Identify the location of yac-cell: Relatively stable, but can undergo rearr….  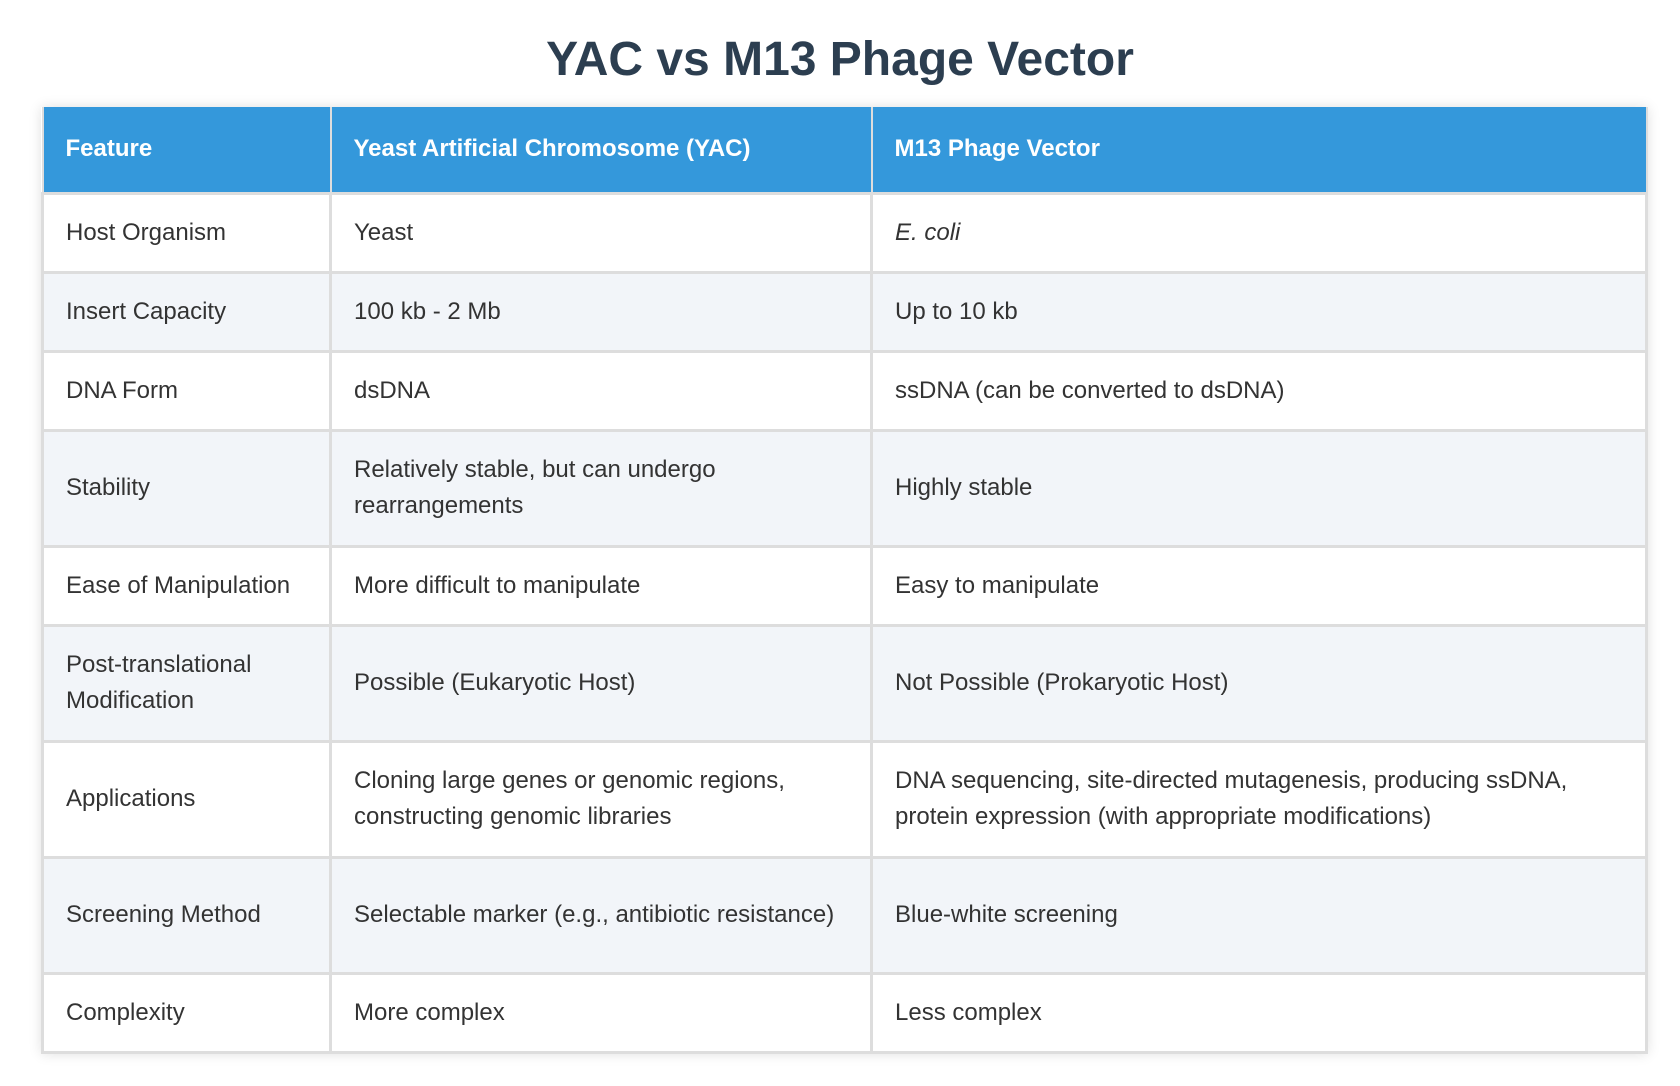
(601, 488).